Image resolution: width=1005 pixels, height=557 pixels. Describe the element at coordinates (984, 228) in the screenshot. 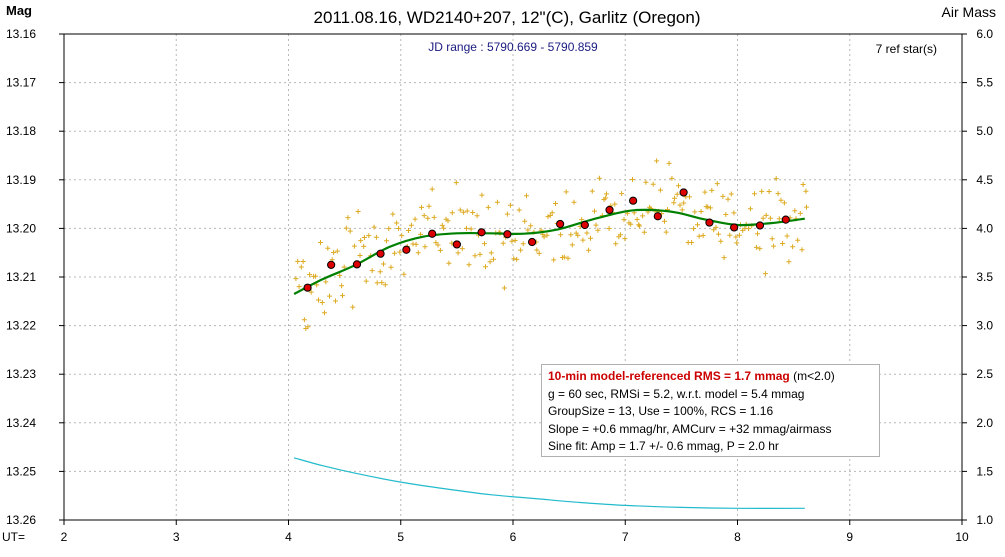

I see `y-right-tick-label: 4.0` at that location.